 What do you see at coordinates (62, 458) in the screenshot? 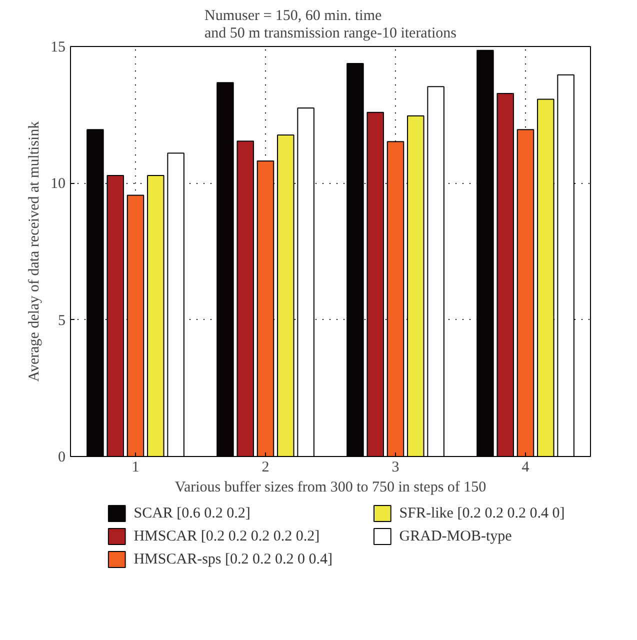
I see `y-tick-label: 0` at bounding box center [62, 458].